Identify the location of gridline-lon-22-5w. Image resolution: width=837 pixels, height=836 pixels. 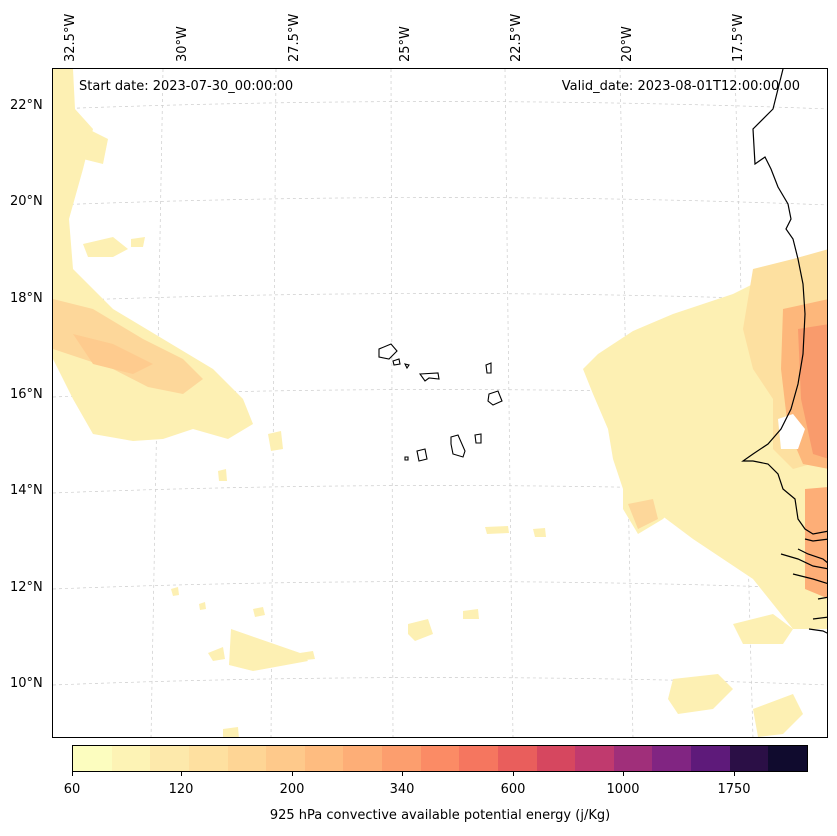
(509, 403).